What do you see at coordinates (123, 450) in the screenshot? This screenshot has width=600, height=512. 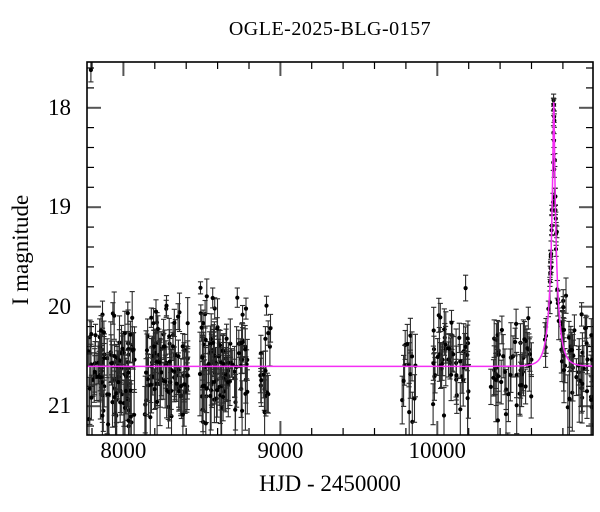 I see `x-tick-label: 8000` at bounding box center [123, 450].